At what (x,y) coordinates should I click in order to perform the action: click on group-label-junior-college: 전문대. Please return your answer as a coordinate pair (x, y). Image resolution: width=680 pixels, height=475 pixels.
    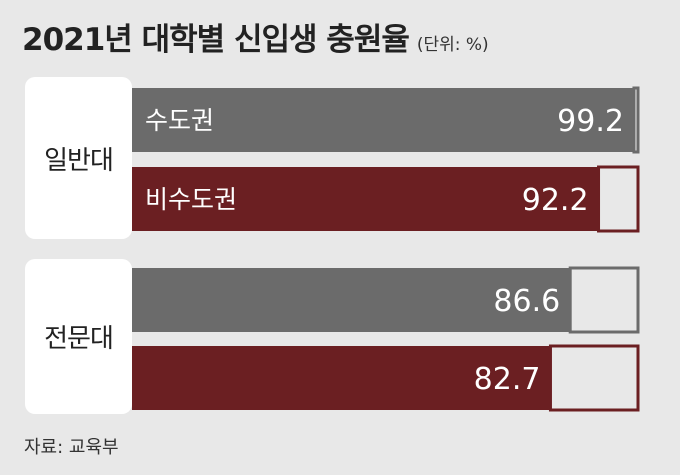
    Looking at the image, I should click on (78, 336).